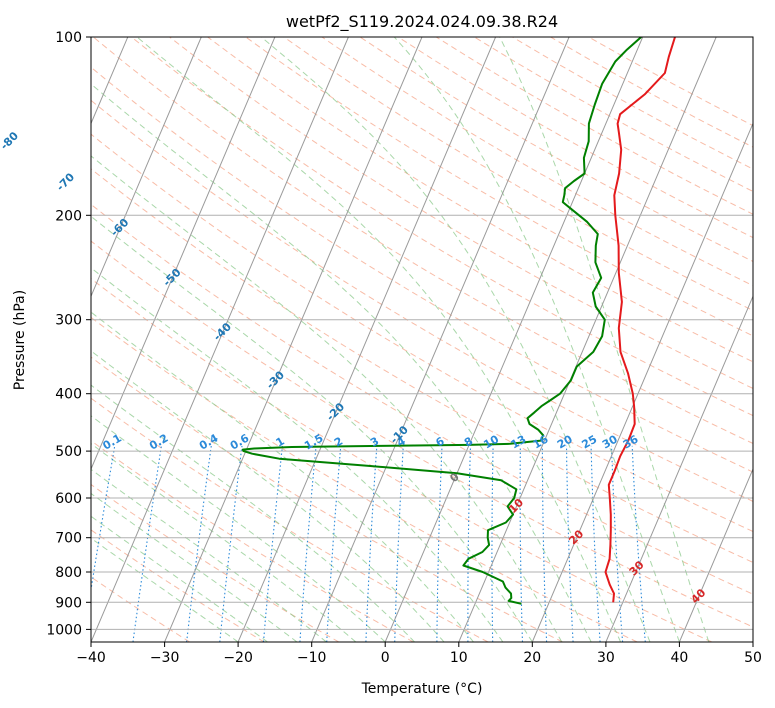  Describe the element at coordinates (68, 395) in the screenshot. I see `y-tick-label: 400` at that location.